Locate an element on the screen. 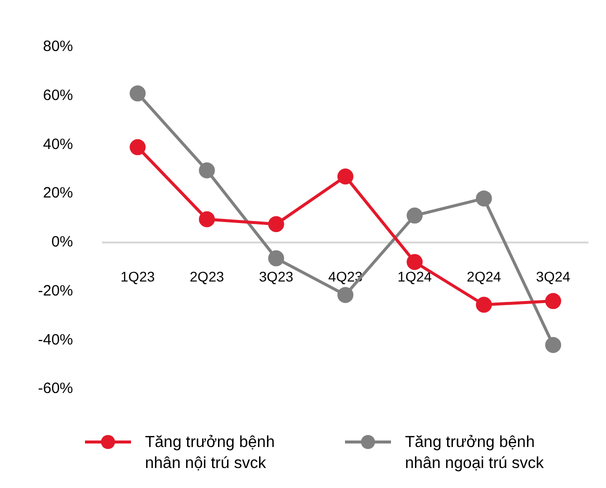  y-tick-label: 40% is located at coordinates (58, 144).